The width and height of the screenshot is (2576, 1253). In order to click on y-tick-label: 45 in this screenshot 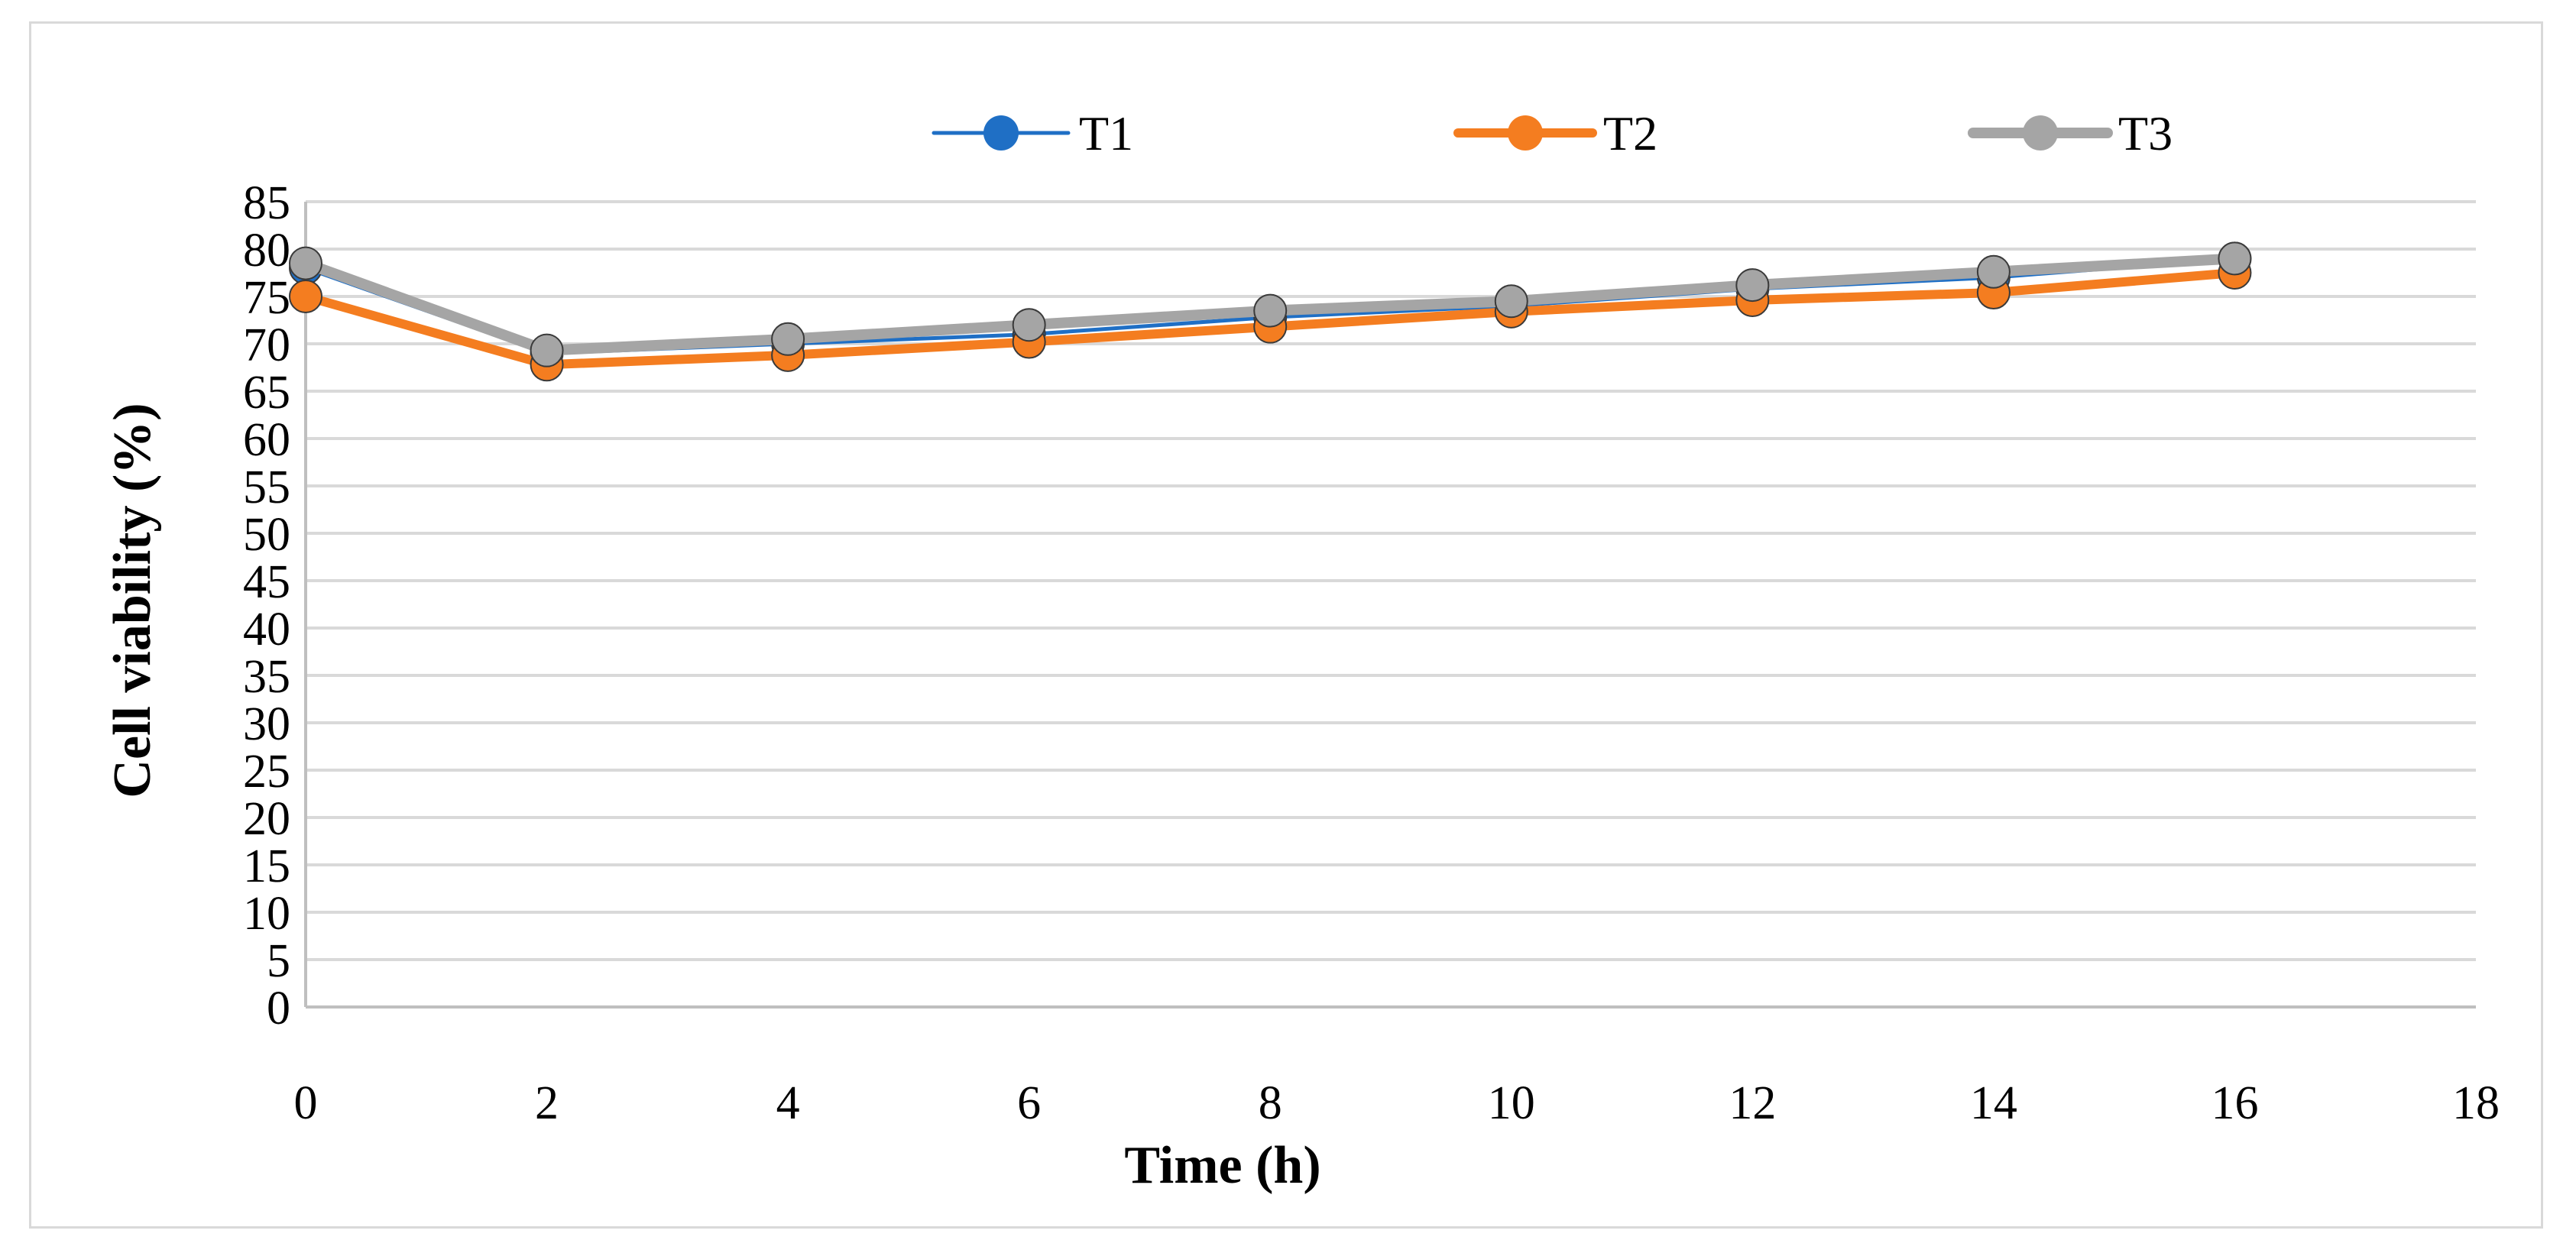, I will do `click(267, 582)`.